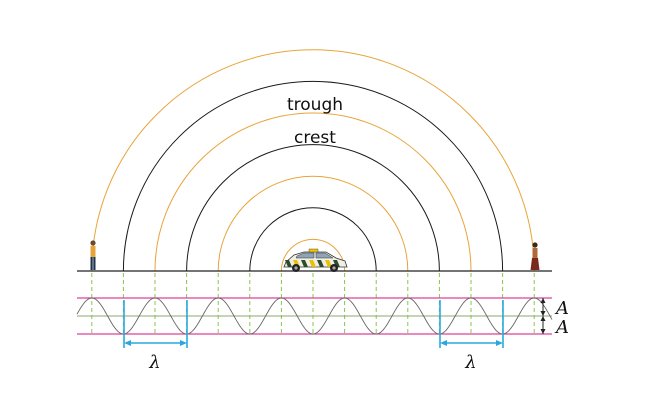 This screenshot has height=413, width=648. Describe the element at coordinates (315, 105) in the screenshot. I see `trough-label: trough` at that location.